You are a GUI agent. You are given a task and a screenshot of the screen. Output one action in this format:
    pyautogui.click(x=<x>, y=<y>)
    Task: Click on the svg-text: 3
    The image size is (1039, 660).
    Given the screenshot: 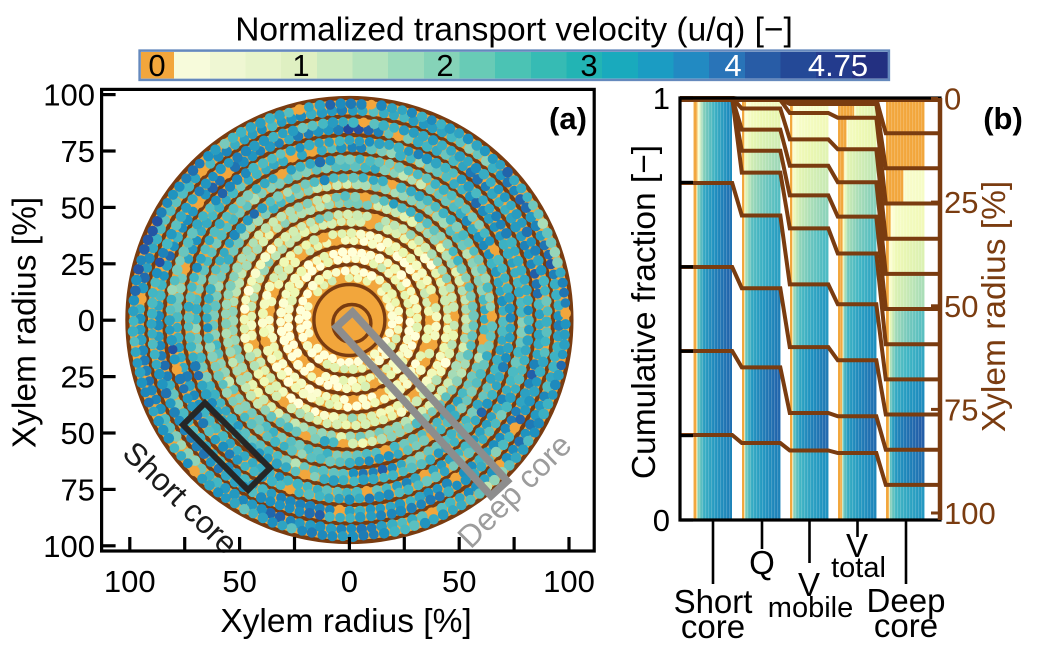 What is the action you would take?
    pyautogui.click(x=588, y=65)
    